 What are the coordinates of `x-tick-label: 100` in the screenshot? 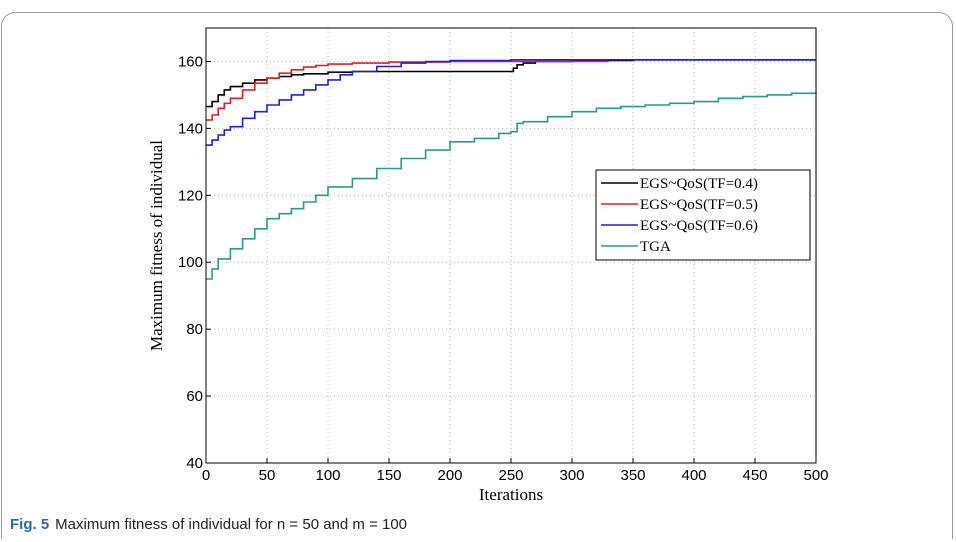 It's located at (327, 475).